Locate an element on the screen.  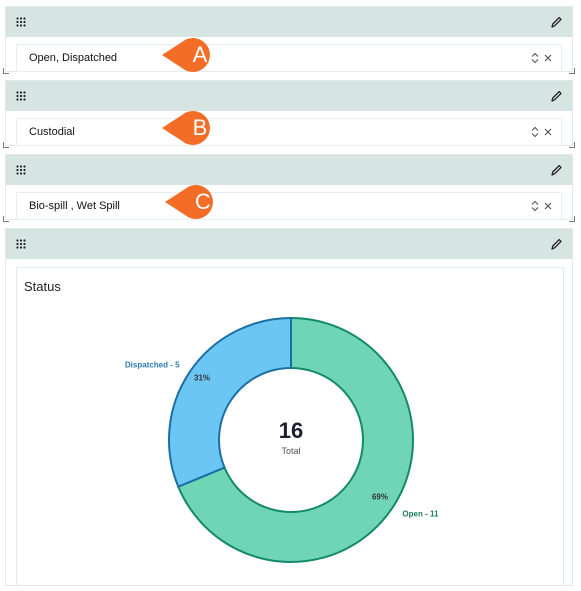
category-filter-select: Custodial is located at coordinates (289, 132).